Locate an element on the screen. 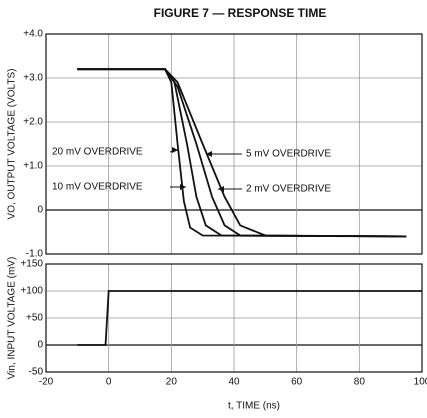 The image size is (427, 418). y-tick-label: +50 is located at coordinates (34, 318).